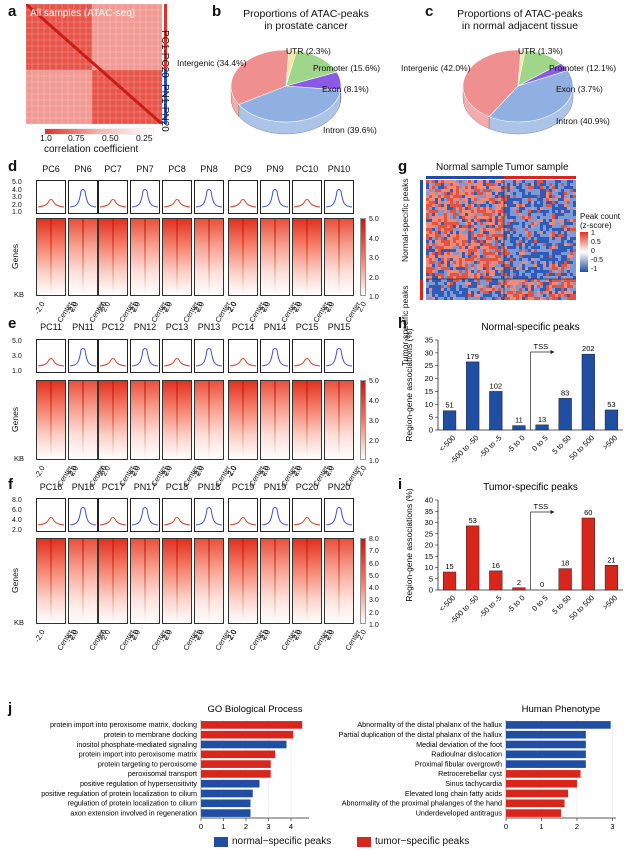  Describe the element at coordinates (577, 826) in the screenshot. I see `j2-x-tick: 2` at that location.